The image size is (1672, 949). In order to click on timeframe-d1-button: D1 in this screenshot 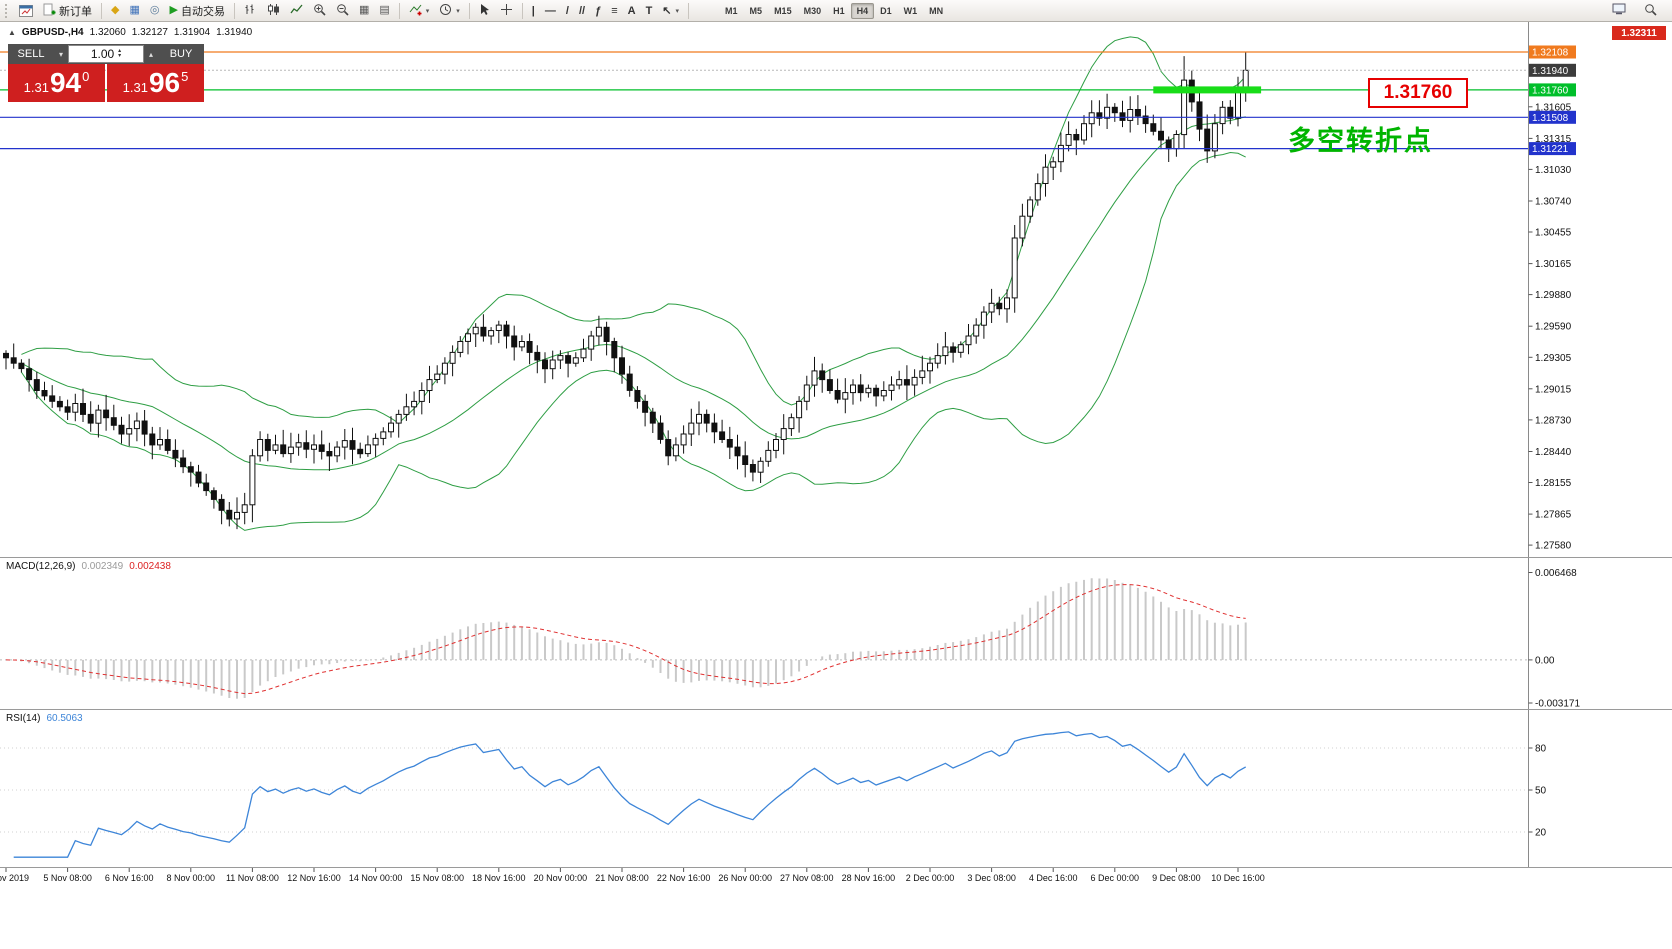, I will do `click(886, 11)`.